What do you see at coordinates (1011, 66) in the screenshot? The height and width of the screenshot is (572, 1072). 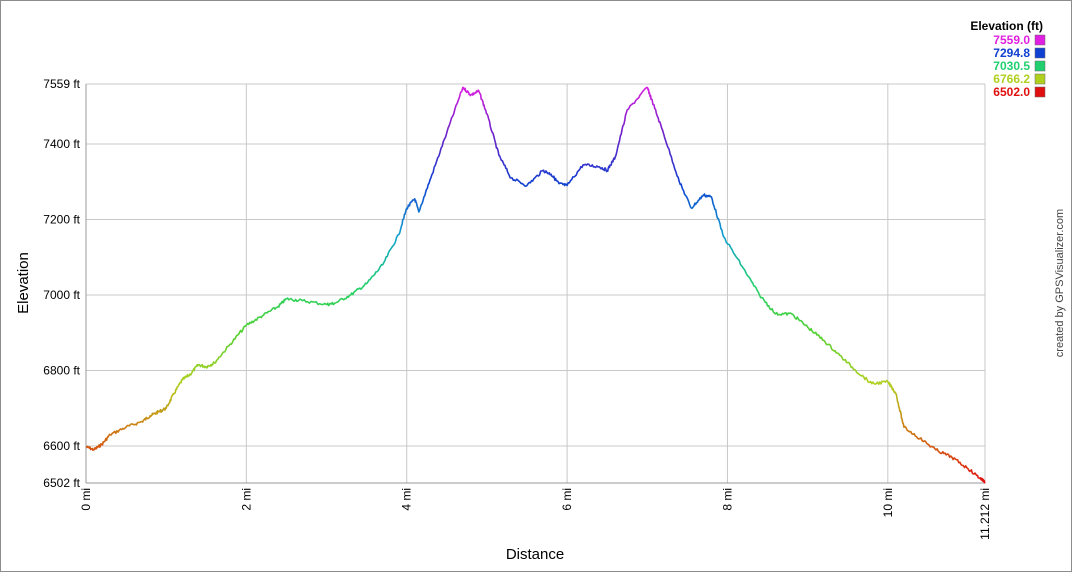 I see `legend-entry-label: 7030.5` at bounding box center [1011, 66].